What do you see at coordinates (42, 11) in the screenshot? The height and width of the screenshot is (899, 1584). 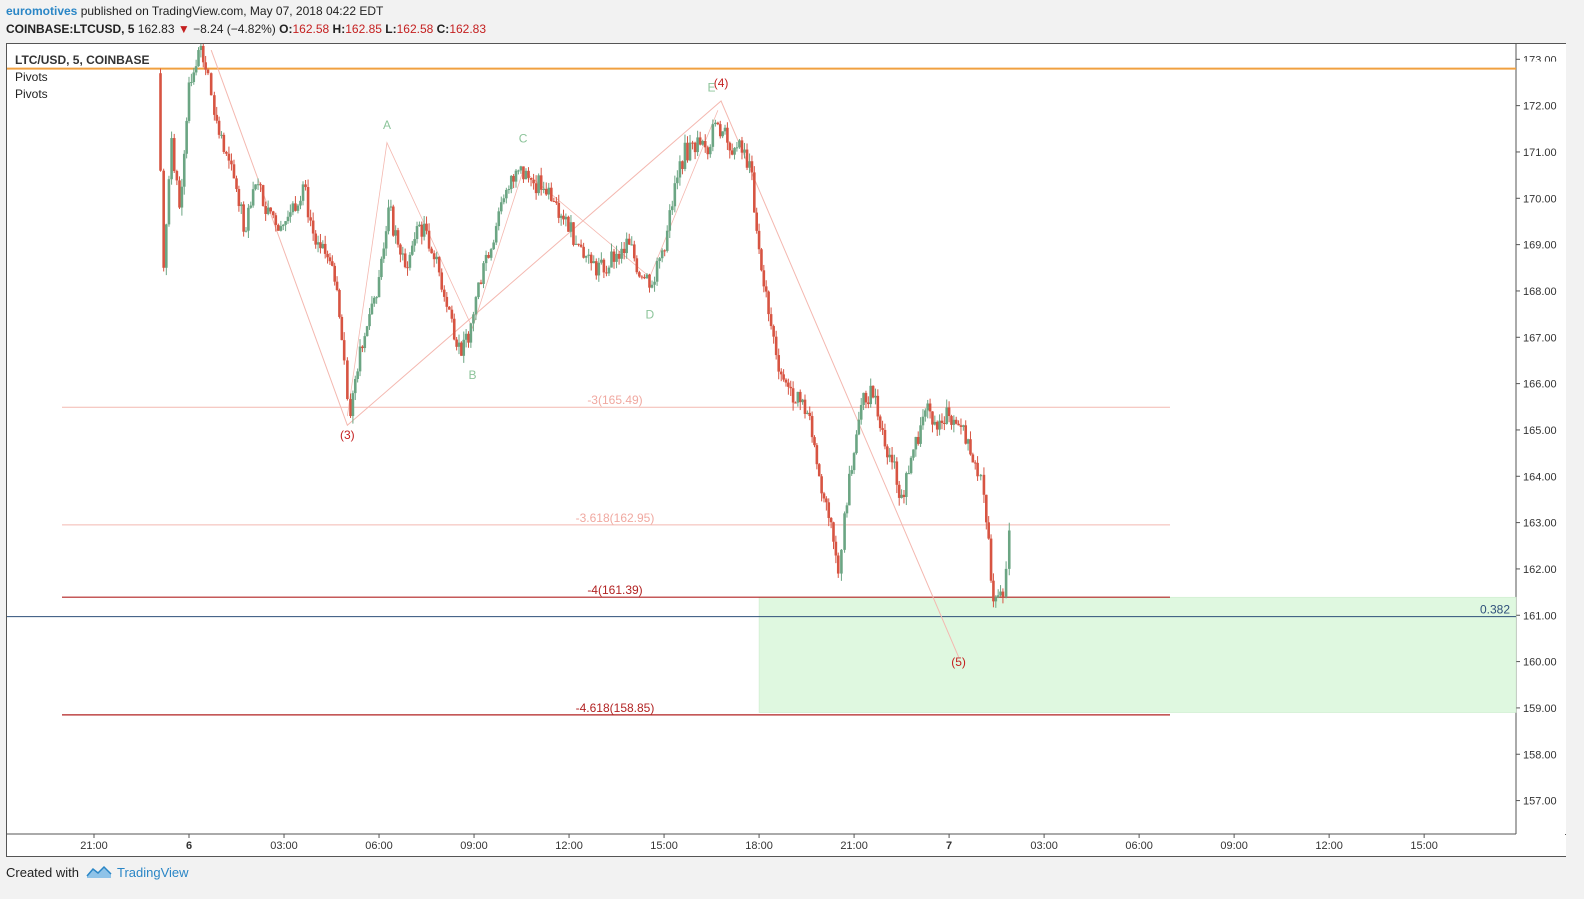 I see `author-link: euromotives` at bounding box center [42, 11].